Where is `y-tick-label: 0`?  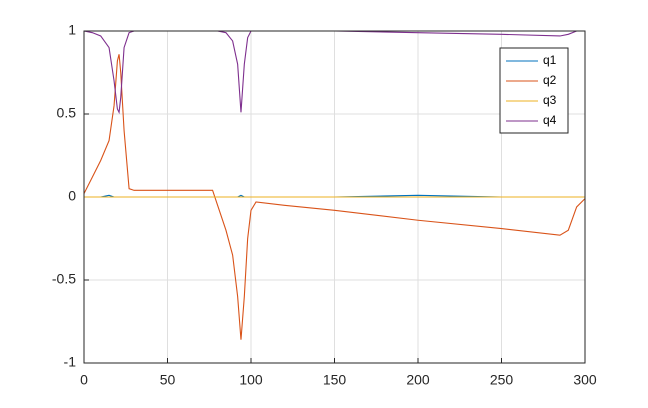 y-tick-label: 0 is located at coordinates (72, 196).